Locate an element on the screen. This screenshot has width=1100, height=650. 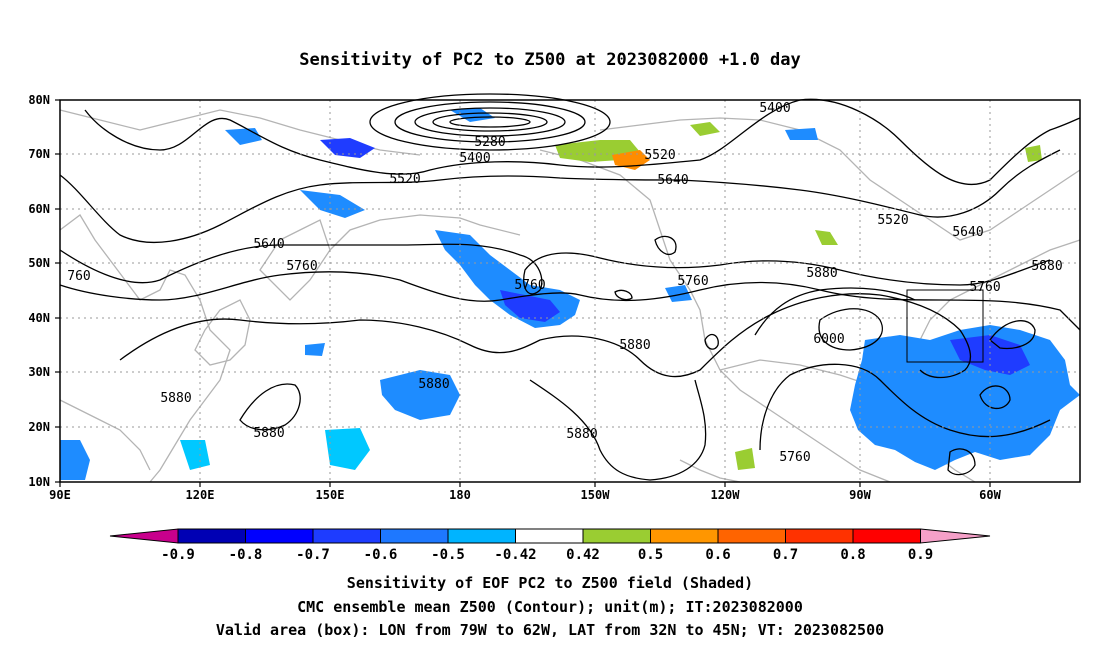
colorbar-label: 0.42 is located at coordinates (583, 555).